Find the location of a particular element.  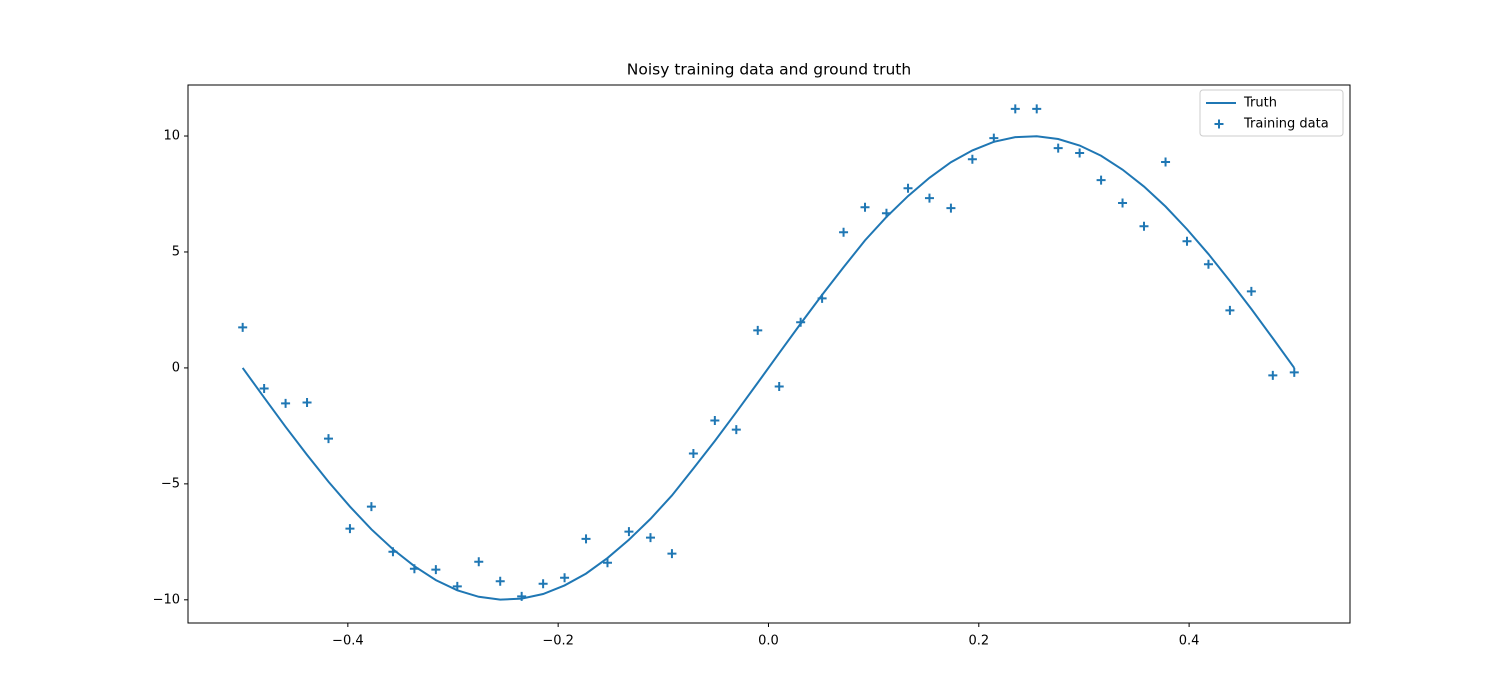

y-tick-label: 5 is located at coordinates (176, 251).